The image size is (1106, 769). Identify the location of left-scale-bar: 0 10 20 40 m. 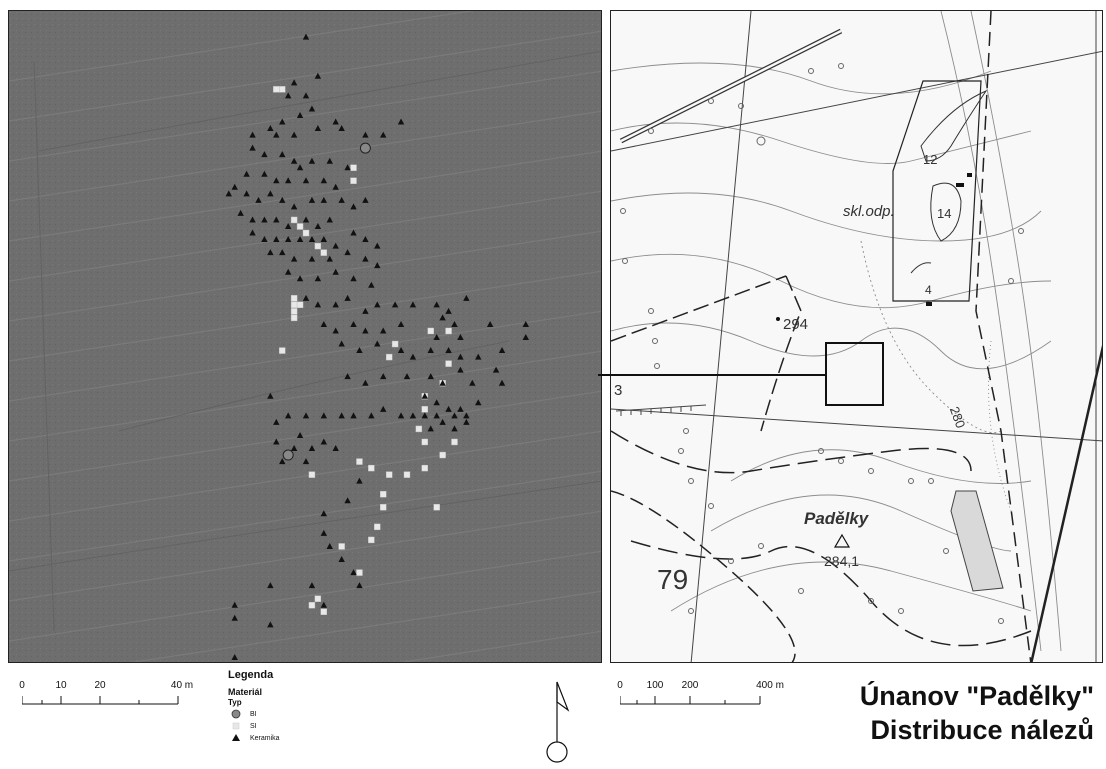
(120, 700).